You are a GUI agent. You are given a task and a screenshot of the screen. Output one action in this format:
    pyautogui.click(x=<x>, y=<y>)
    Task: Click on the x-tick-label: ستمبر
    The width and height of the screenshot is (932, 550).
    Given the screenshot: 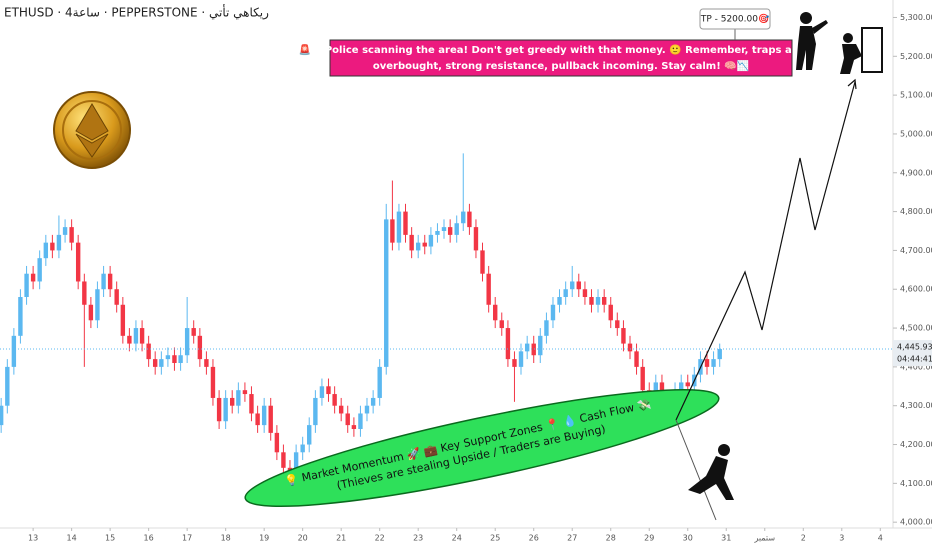 What is the action you would take?
    pyautogui.click(x=764, y=538)
    